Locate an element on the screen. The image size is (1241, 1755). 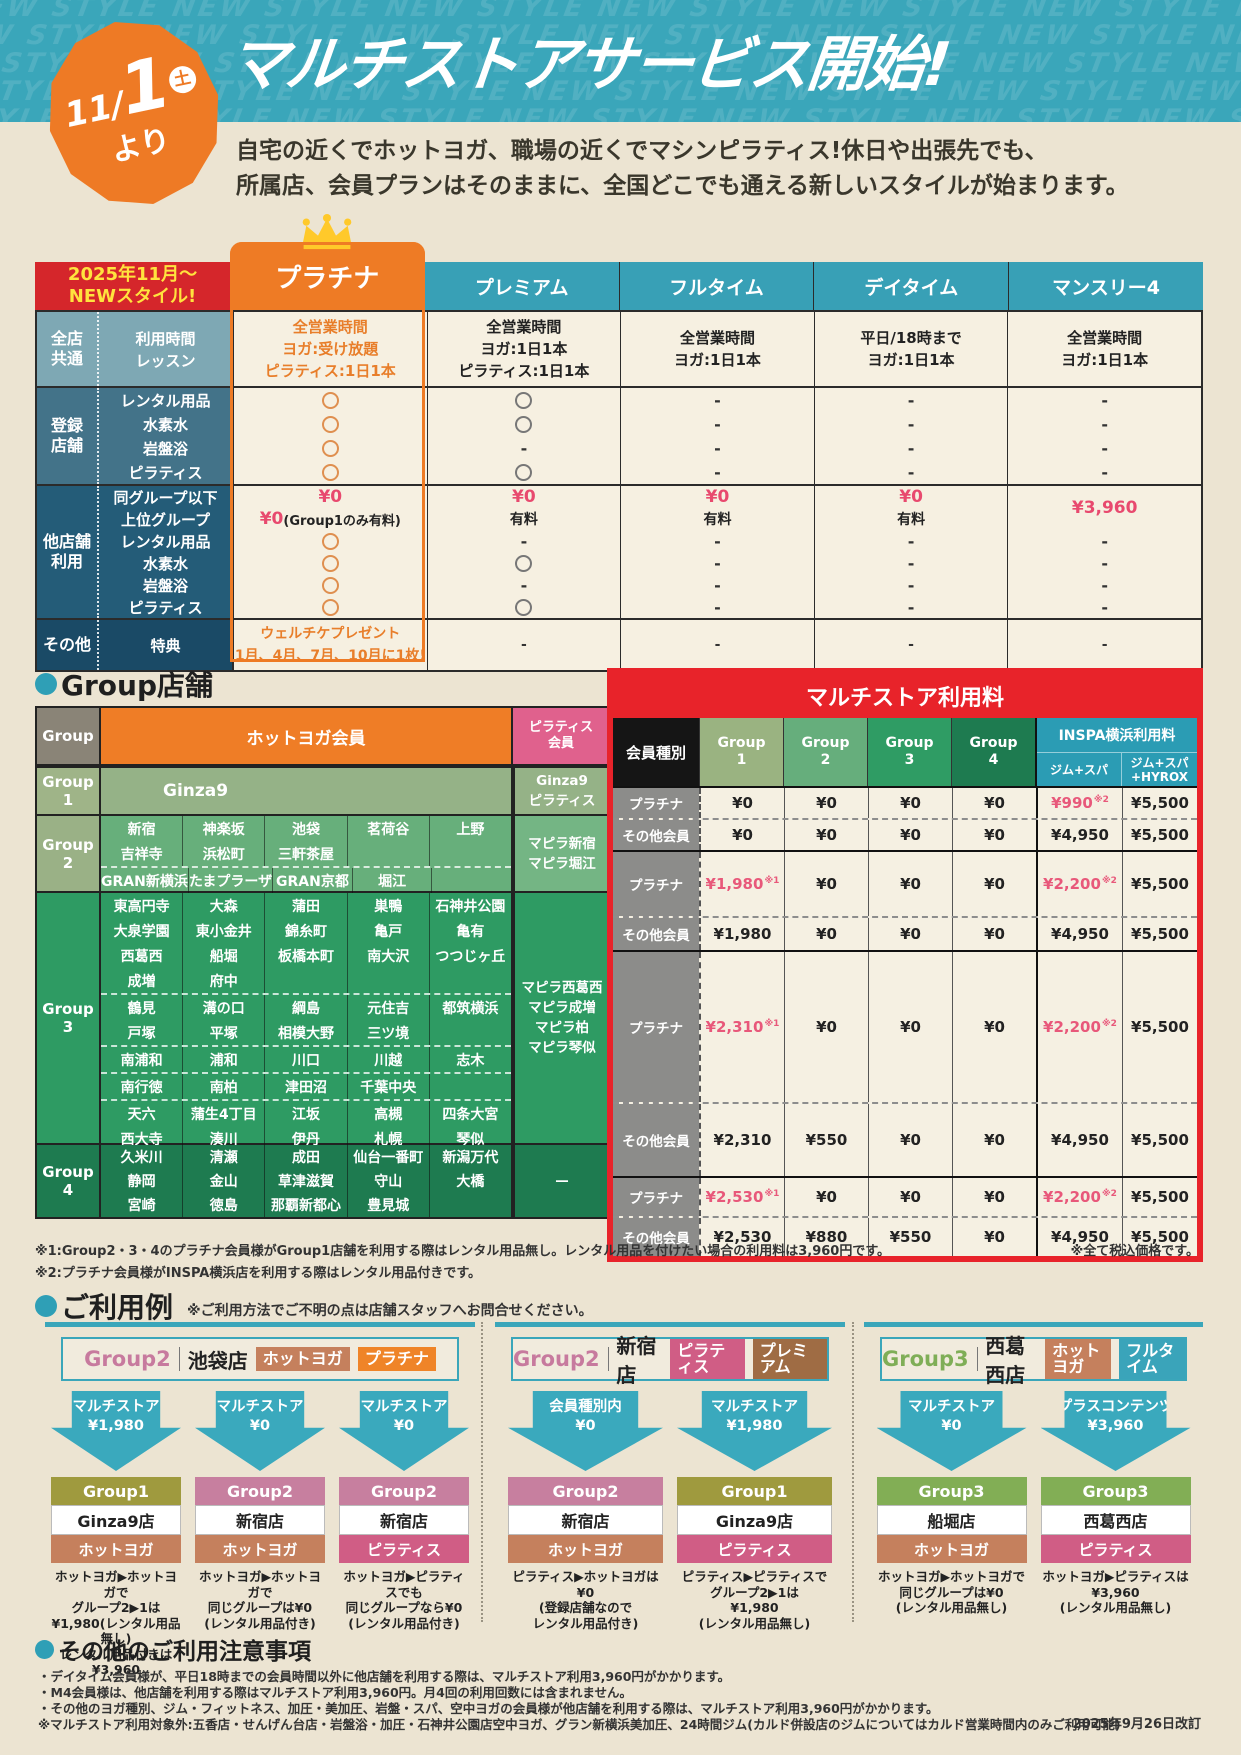
store-cell: 津田沼 is located at coordinates (306, 1087).